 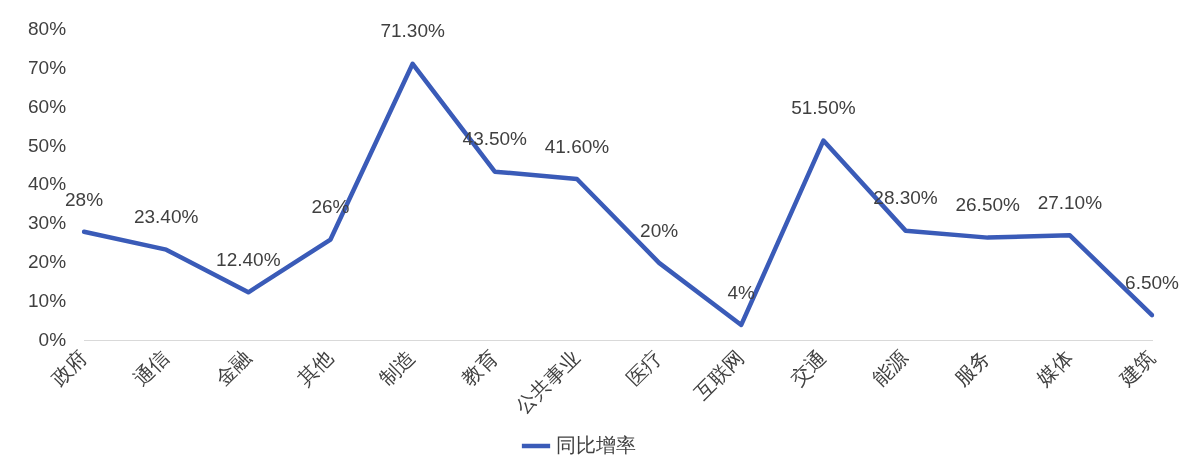 I want to click on y-tick-label: 30%, so click(x=47, y=223).